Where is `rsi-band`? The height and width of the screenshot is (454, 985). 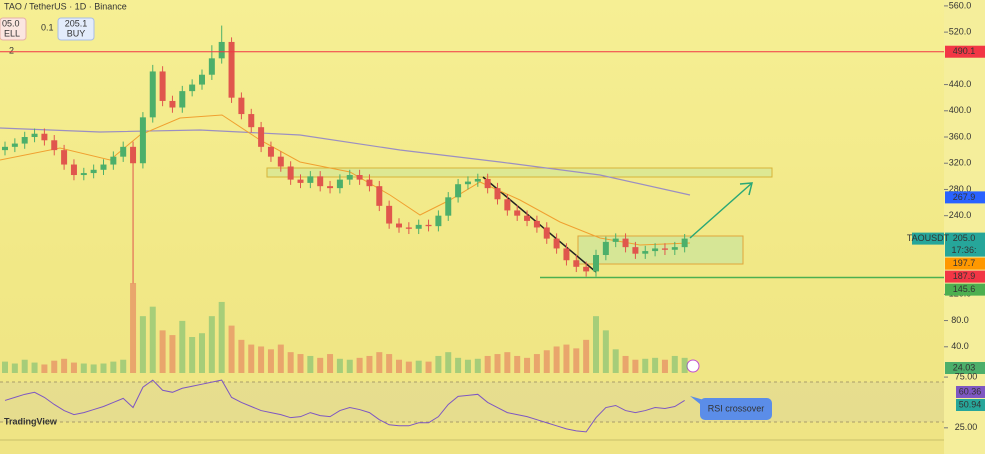 rsi-band is located at coordinates (472, 402).